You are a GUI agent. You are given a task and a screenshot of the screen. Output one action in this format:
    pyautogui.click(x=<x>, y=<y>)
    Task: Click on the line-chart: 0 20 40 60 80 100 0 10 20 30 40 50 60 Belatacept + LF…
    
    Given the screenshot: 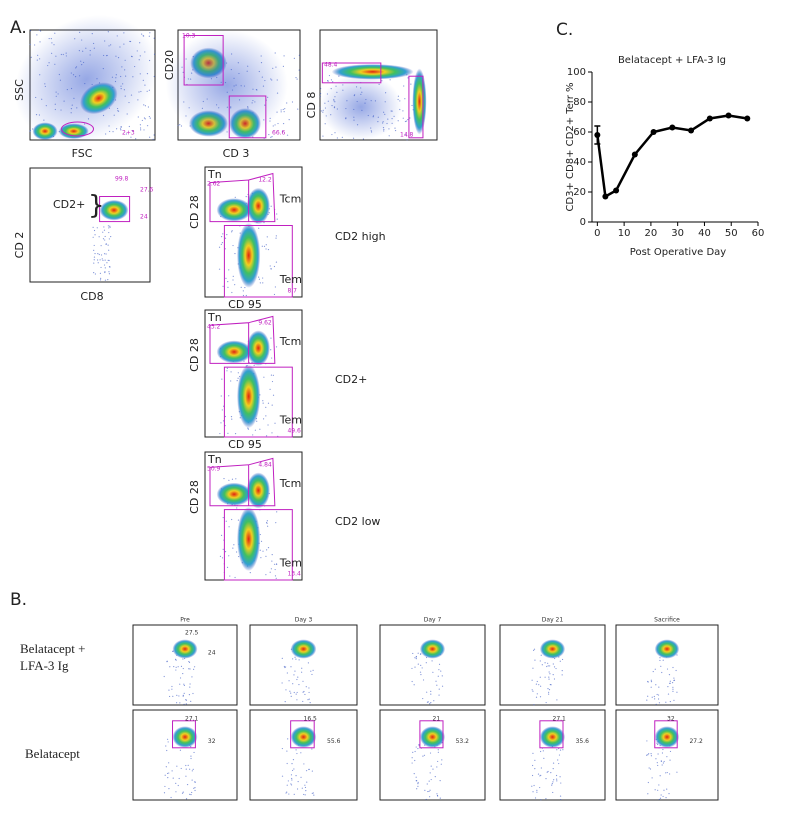 What is the action you would take?
    pyautogui.click(x=664, y=156)
    